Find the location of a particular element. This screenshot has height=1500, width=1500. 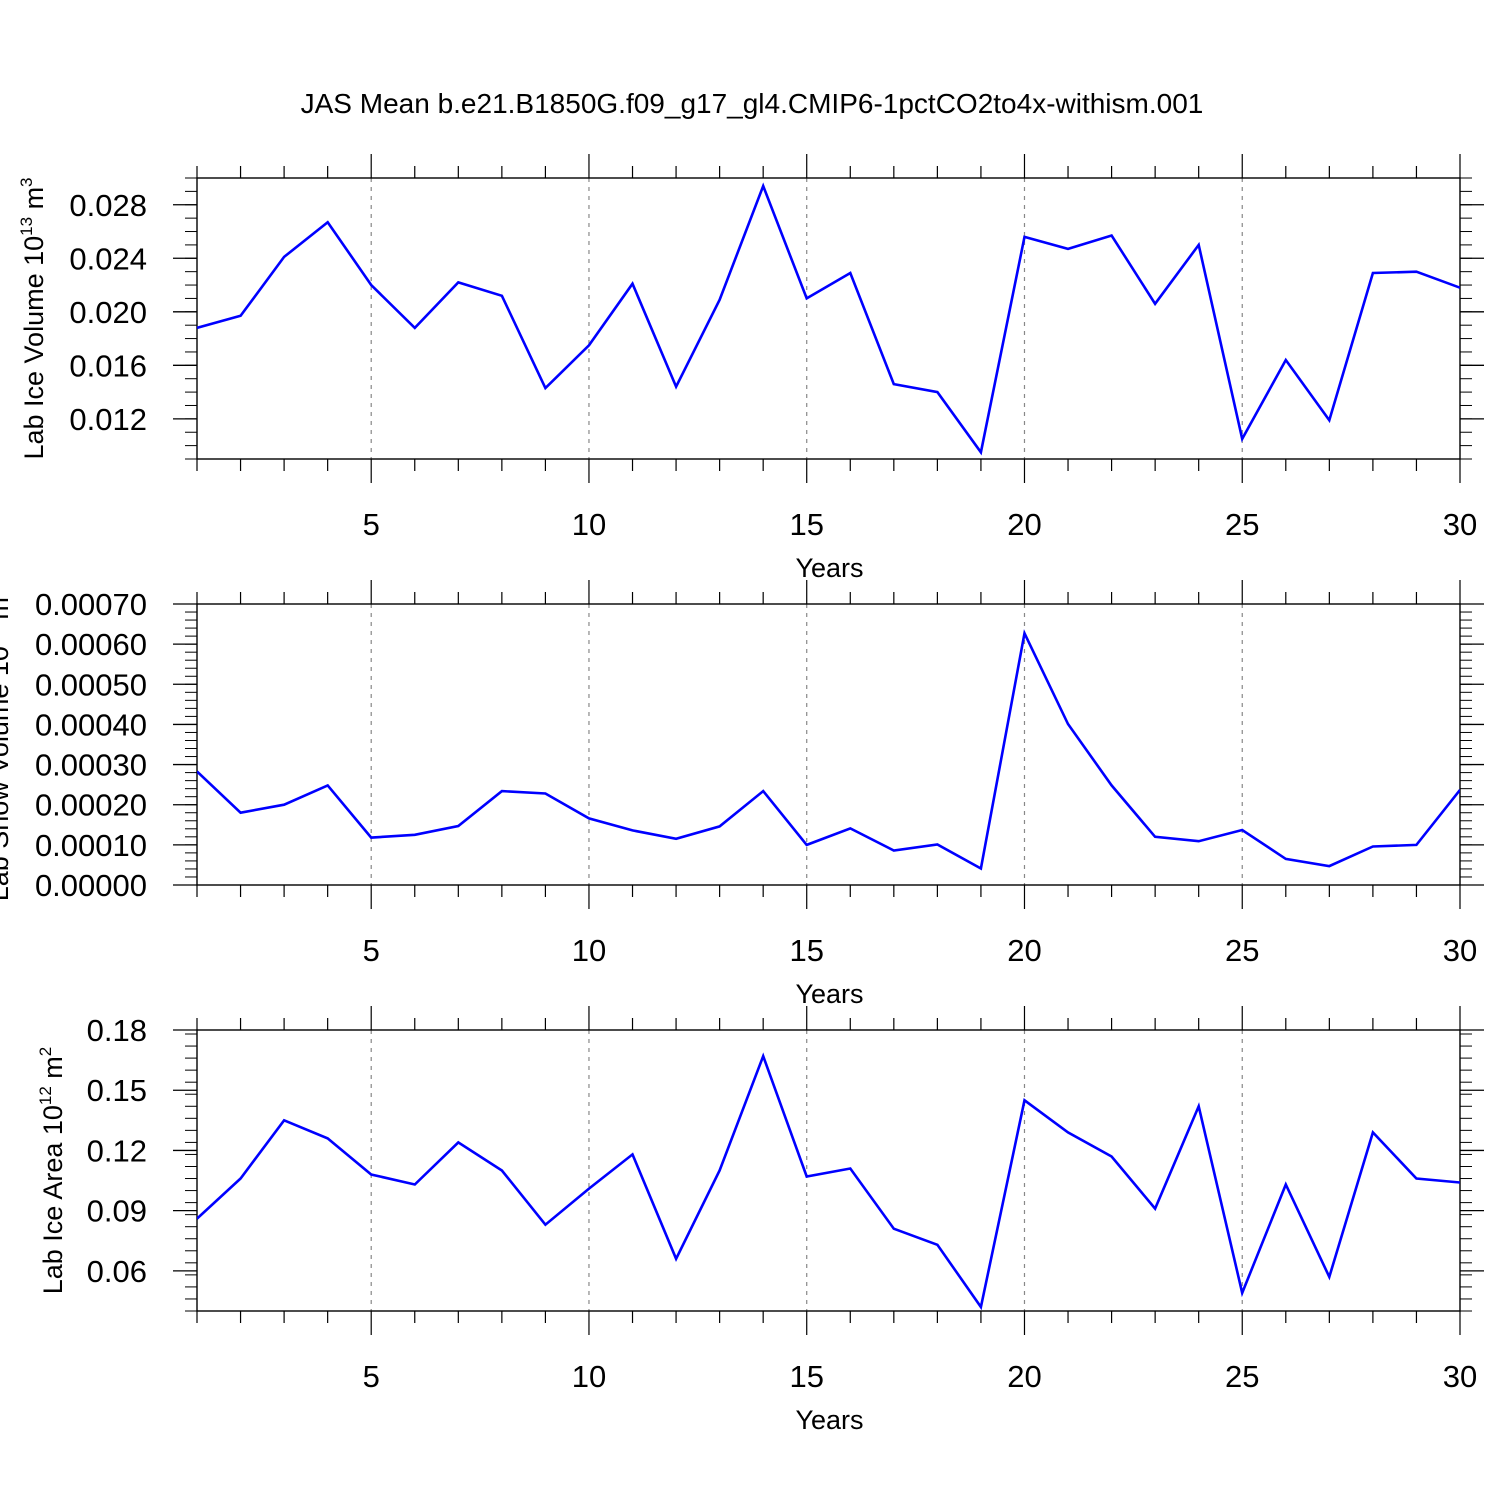

y-tick-label: 0.00040 is located at coordinates (91, 724).